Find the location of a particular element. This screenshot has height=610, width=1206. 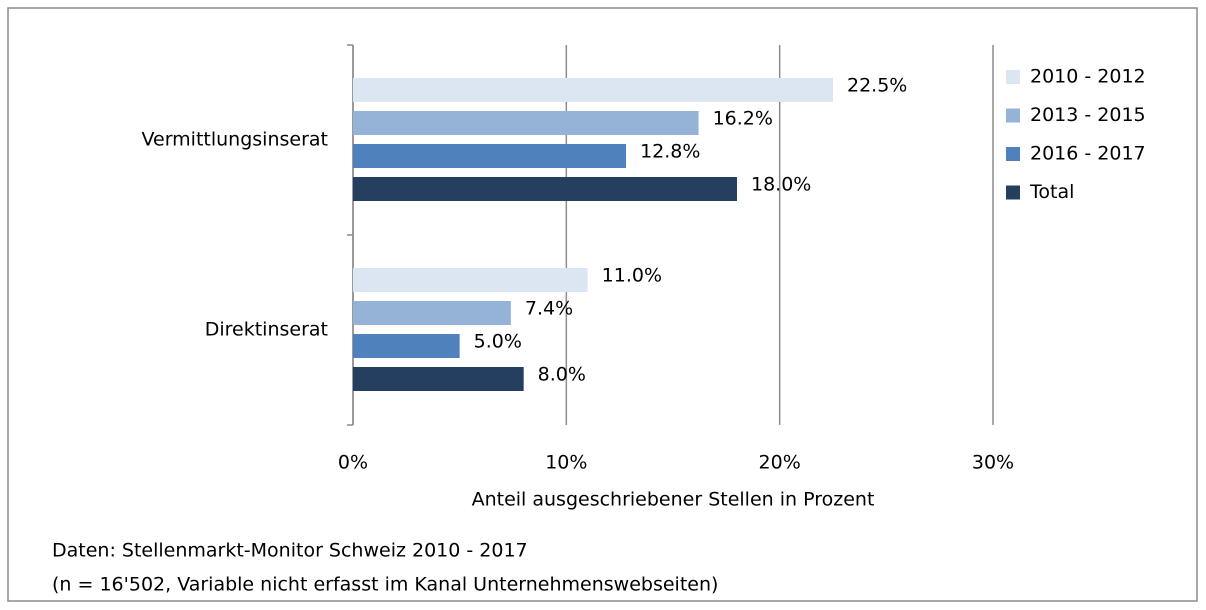

y-tick-label: Direktinserat is located at coordinates (266, 330).